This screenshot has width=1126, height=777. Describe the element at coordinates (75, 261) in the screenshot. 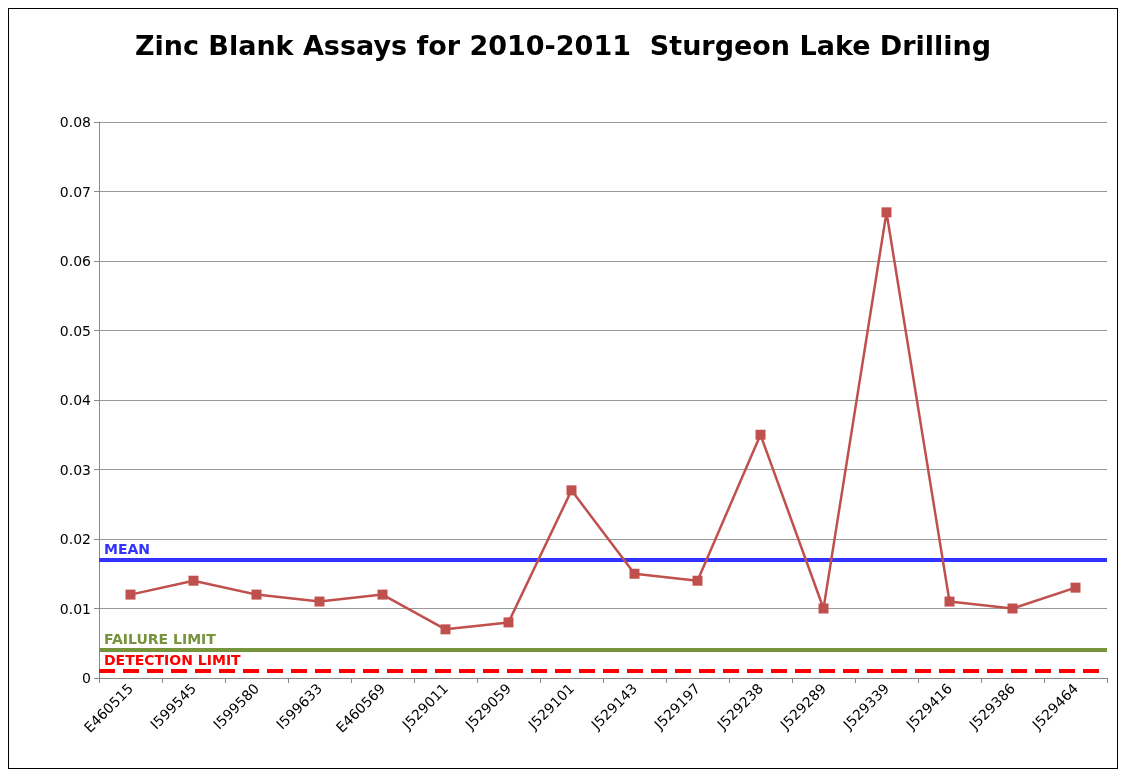

I see `y-tick-label: 0.06` at that location.